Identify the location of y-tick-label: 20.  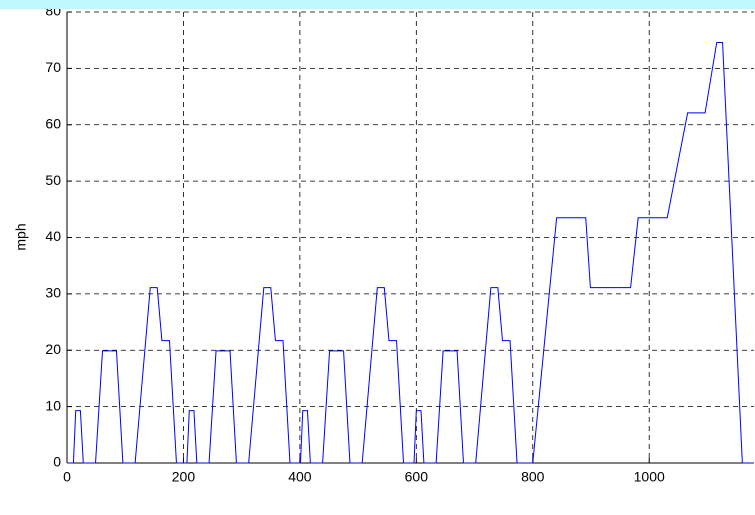
(53, 349).